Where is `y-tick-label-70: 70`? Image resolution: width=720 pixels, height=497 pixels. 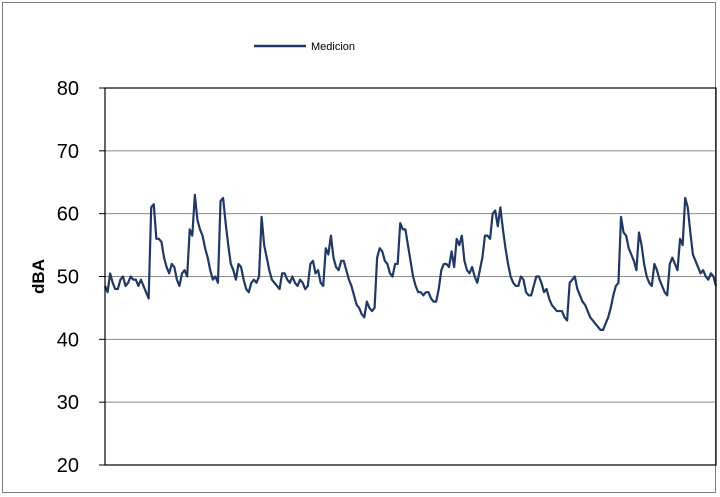
y-tick-label-70: 70 is located at coordinates (68, 152).